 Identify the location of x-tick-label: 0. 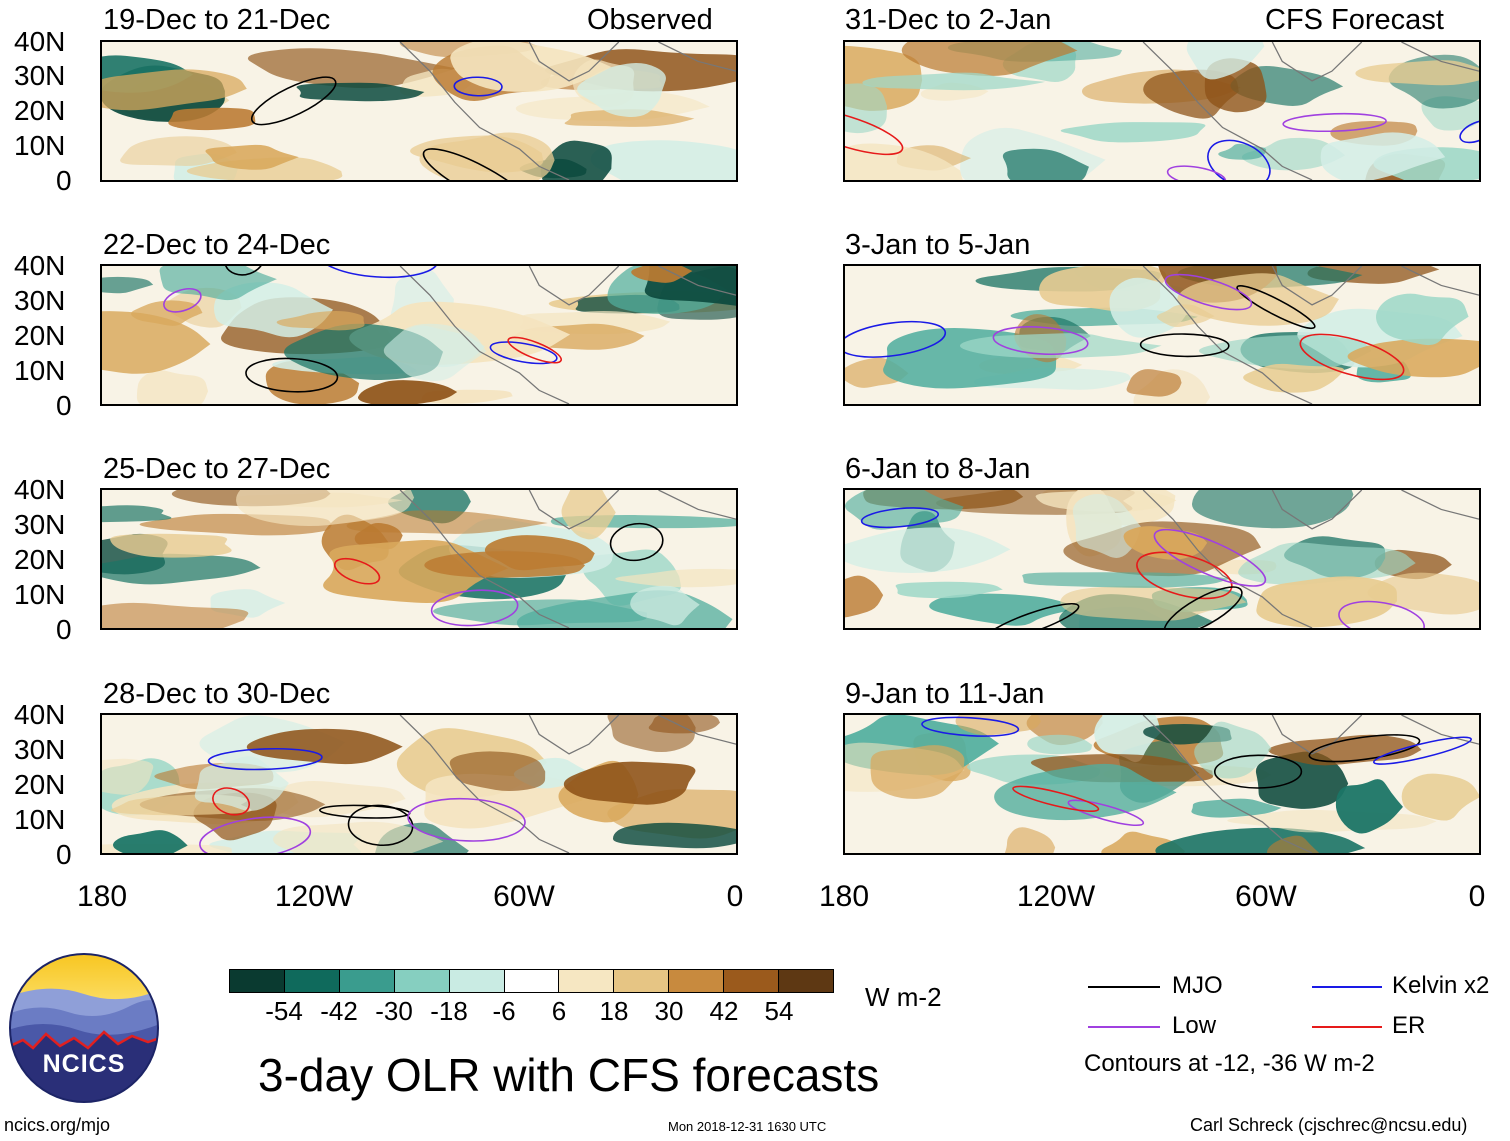
(735, 896).